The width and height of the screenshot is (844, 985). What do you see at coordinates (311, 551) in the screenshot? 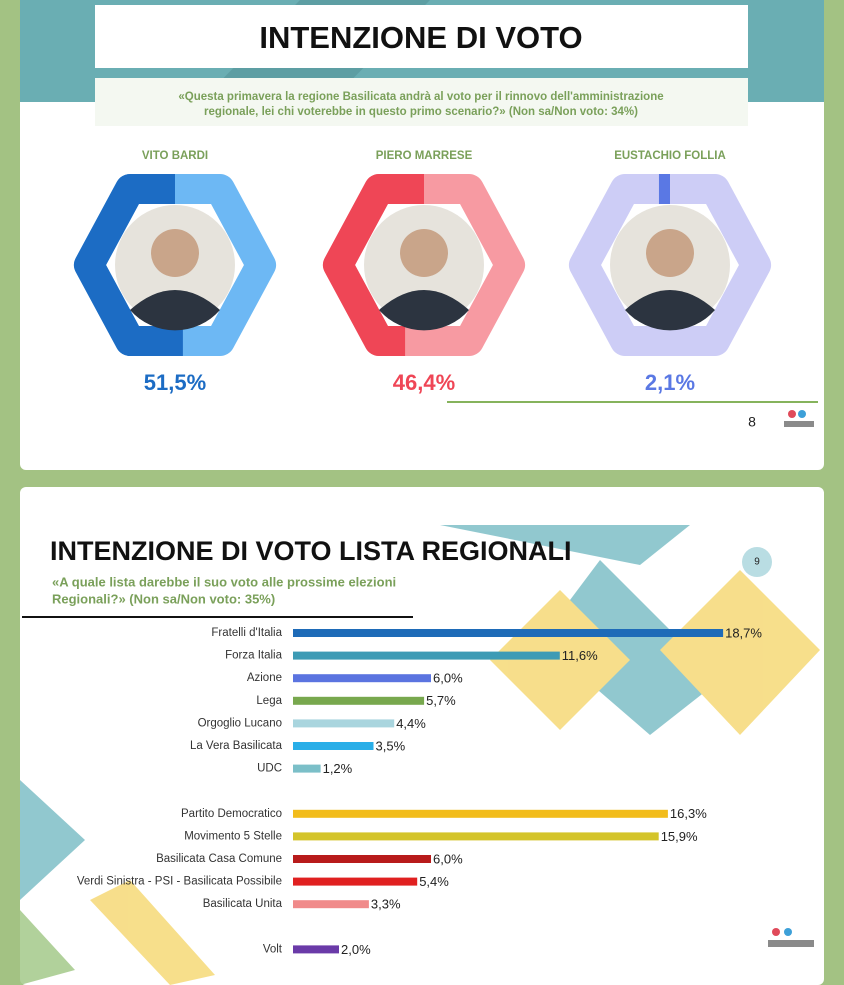
I see `title: INTENZIONE DI VOTO LISTA REGIONALI` at bounding box center [311, 551].